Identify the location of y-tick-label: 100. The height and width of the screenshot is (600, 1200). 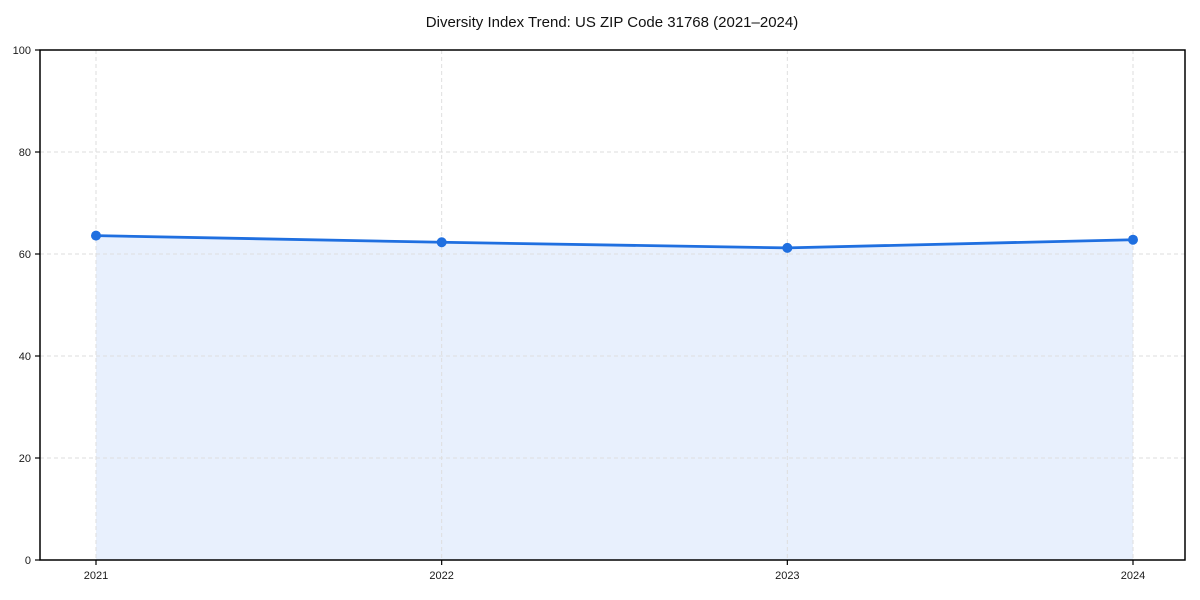
(22, 51).